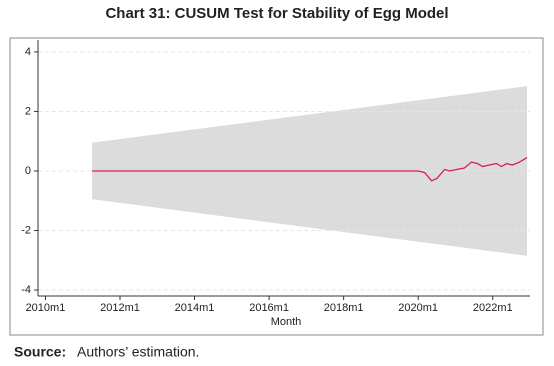 This screenshot has height=366, width=554. What do you see at coordinates (26, 290) in the screenshot?
I see `y-tick-label: -4` at bounding box center [26, 290].